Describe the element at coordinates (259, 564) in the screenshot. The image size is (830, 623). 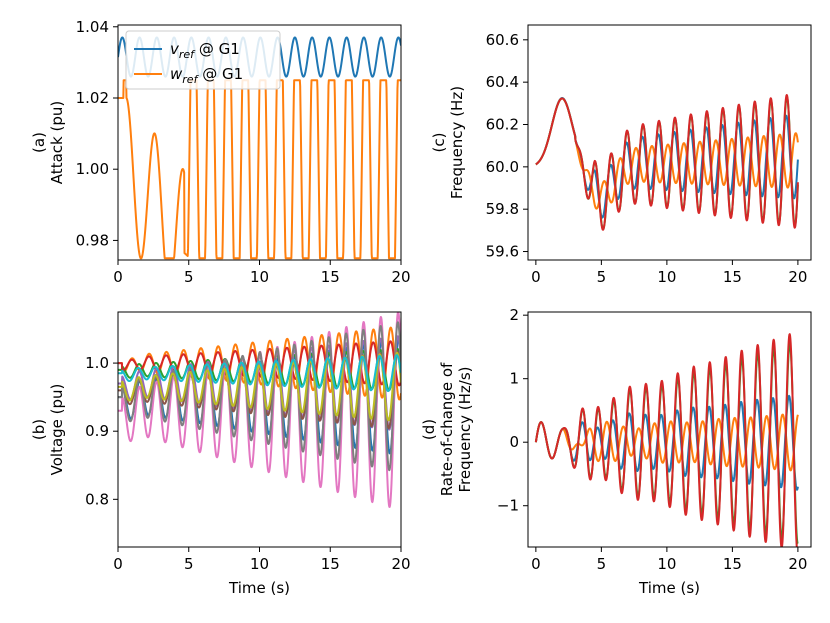
I see `x-tick-label-b: 10` at that location.